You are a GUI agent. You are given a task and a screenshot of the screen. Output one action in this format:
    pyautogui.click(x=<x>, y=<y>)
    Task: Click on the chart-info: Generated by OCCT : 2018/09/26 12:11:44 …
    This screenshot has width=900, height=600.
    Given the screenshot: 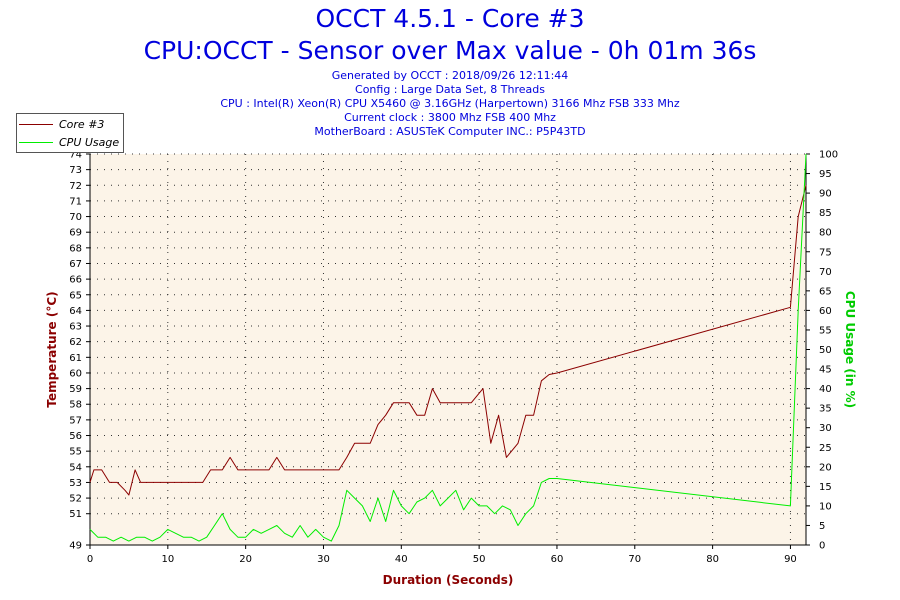 What is the action you would take?
    pyautogui.click(x=450, y=104)
    